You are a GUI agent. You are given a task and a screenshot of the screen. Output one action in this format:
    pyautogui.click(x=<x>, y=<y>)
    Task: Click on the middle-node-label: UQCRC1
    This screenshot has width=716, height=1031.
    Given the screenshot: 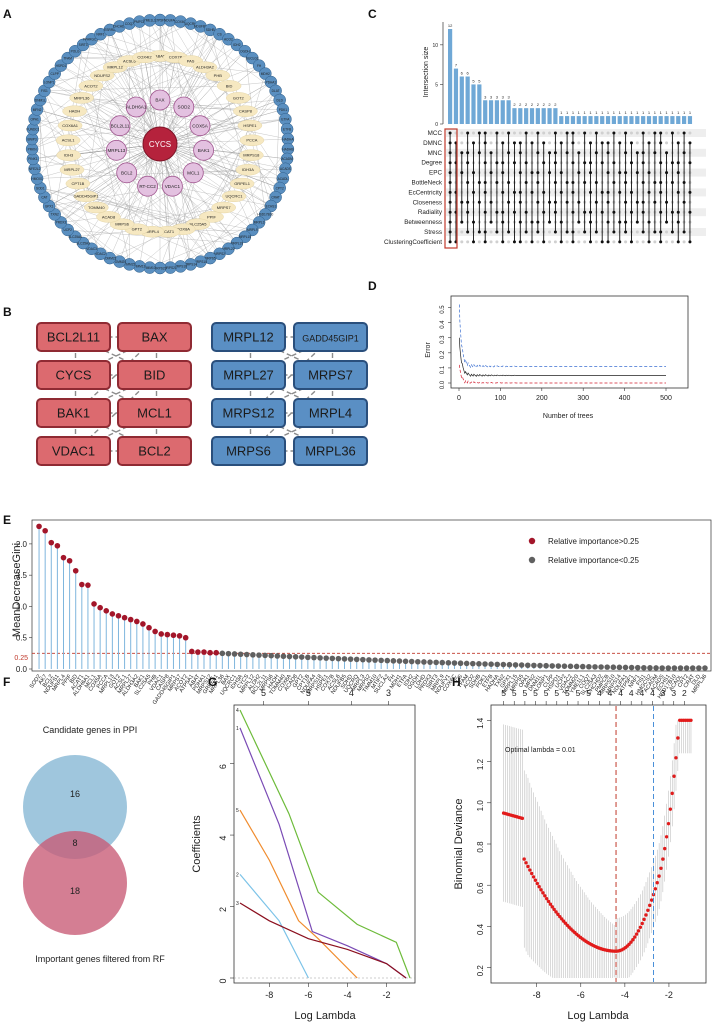 What is the action you would take?
    pyautogui.click(x=235, y=196)
    